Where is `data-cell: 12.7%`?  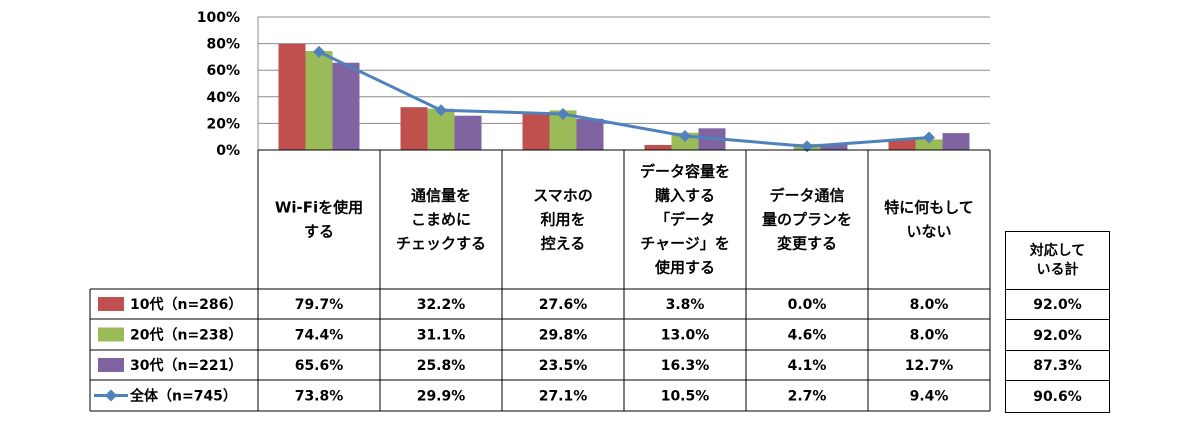
data-cell: 12.7% is located at coordinates (929, 366).